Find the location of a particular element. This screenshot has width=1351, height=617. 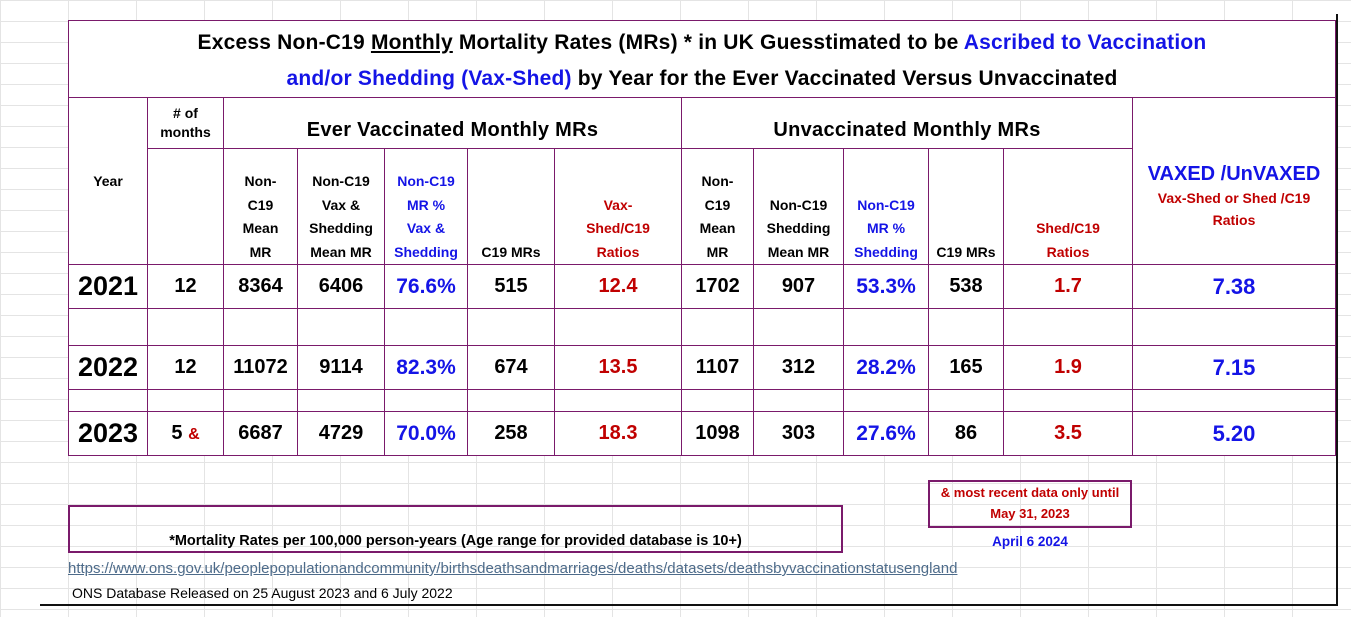

ev-nonc19-cell: 8364 is located at coordinates (260, 286).